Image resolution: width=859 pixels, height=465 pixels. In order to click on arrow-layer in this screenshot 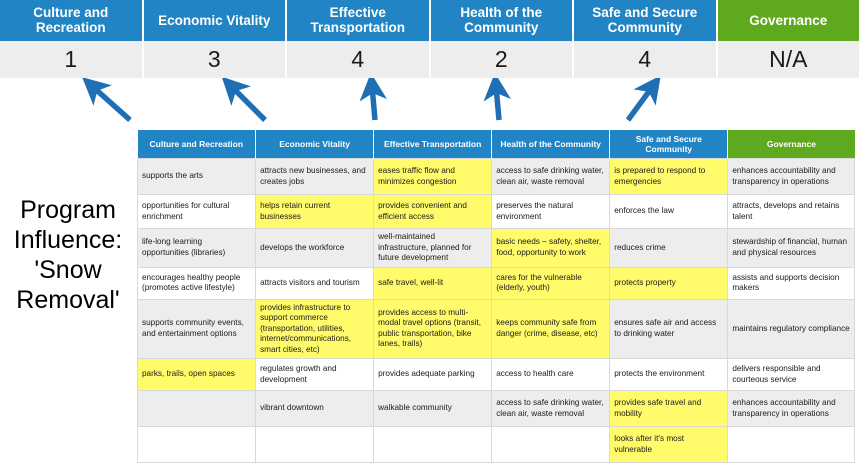, I will do `click(371, 100)`.